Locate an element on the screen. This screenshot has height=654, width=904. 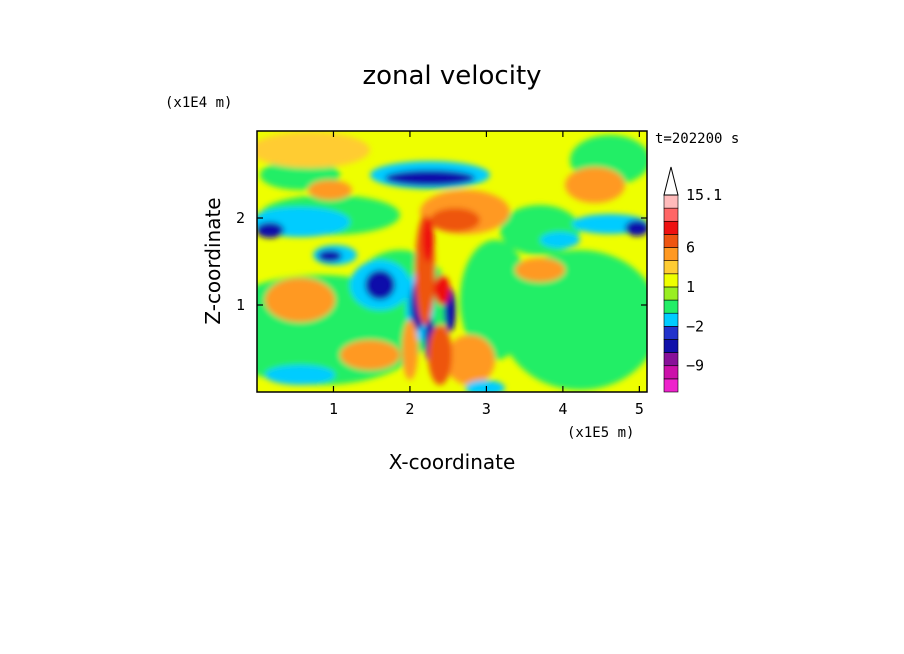
y-axis-ticks: 12 is located at coordinates (441, 261).